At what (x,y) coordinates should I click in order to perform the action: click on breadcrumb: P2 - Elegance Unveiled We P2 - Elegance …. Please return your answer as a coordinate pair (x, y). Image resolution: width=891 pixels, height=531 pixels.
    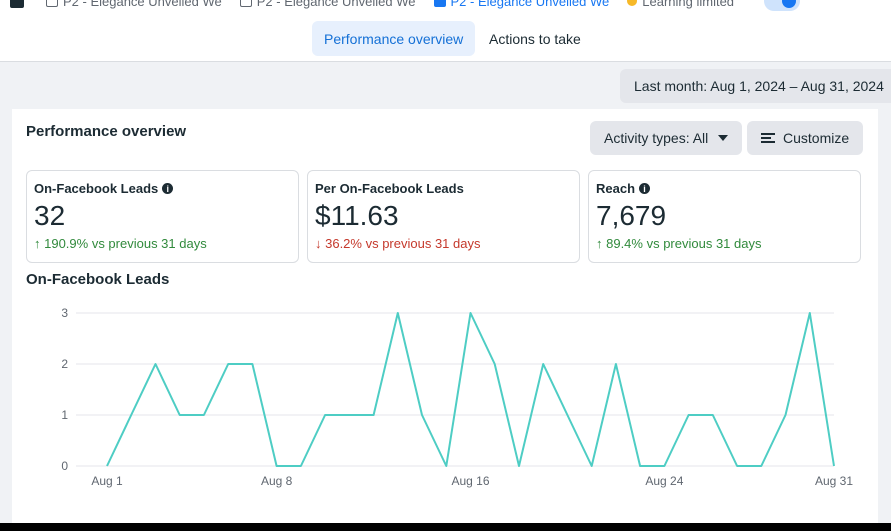
    Looking at the image, I should click on (445, 6).